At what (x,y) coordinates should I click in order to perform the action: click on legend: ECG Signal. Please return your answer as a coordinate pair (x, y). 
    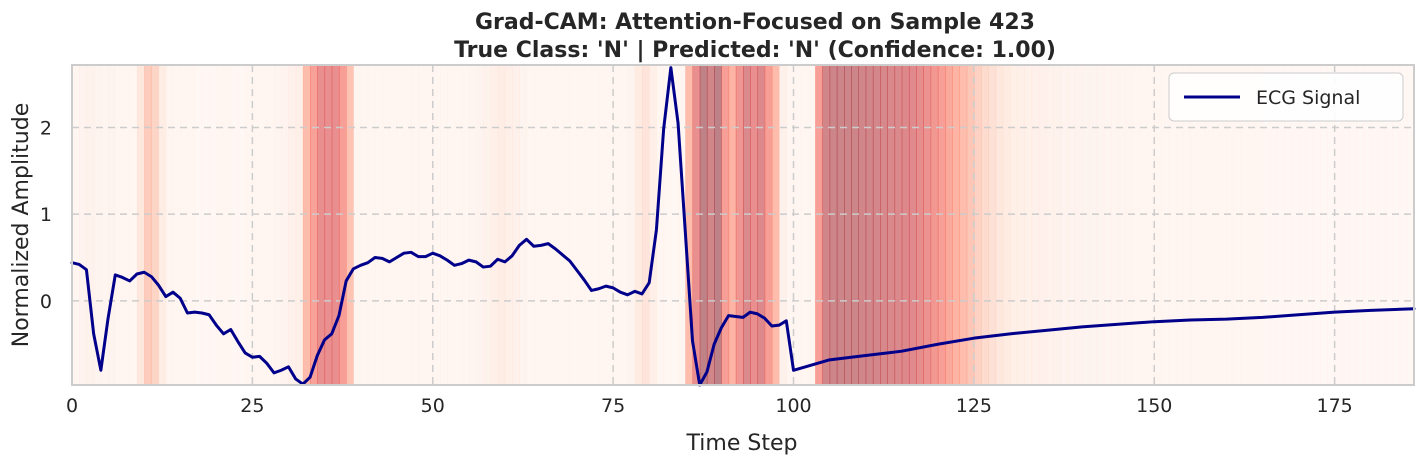
    Looking at the image, I should click on (1286, 97).